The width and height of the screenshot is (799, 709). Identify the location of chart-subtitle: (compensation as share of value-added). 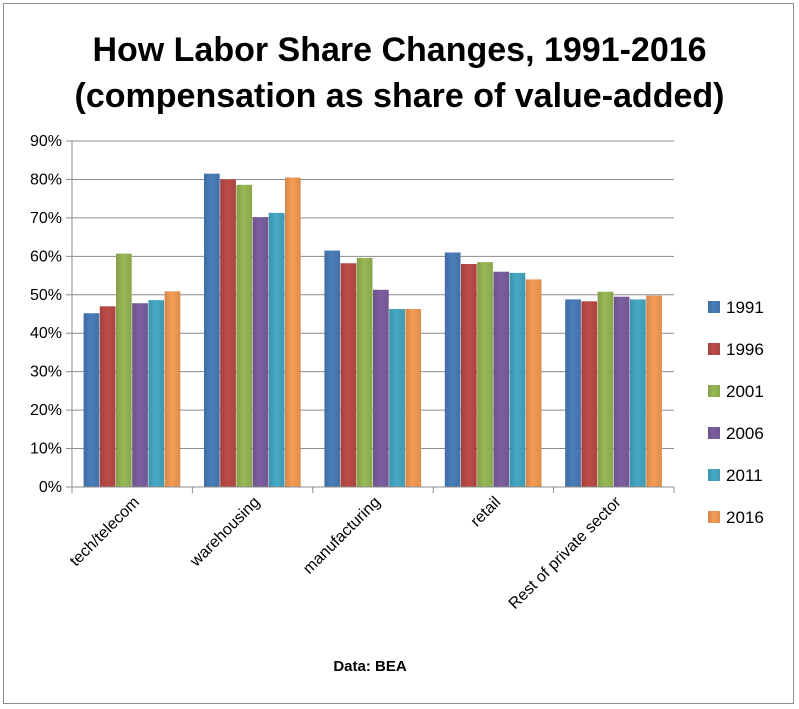
(399, 96).